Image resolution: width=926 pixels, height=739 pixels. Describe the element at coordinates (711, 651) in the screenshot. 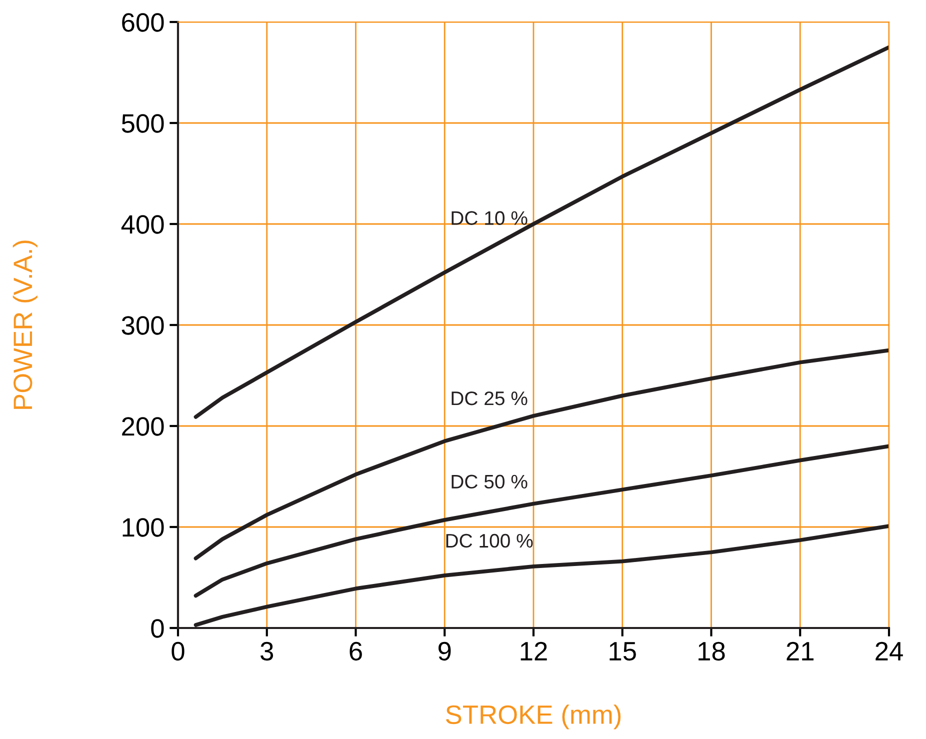

I see `x-tick-label: 18` at that location.